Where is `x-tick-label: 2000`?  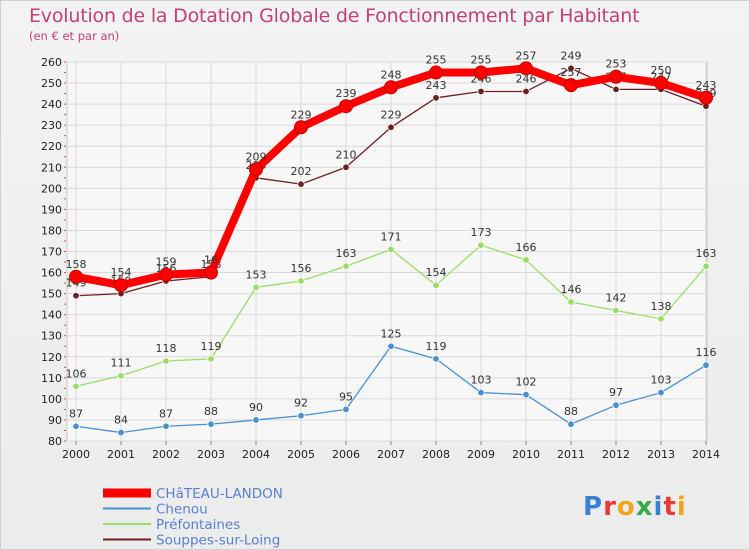 x-tick-label: 2000 is located at coordinates (76, 454).